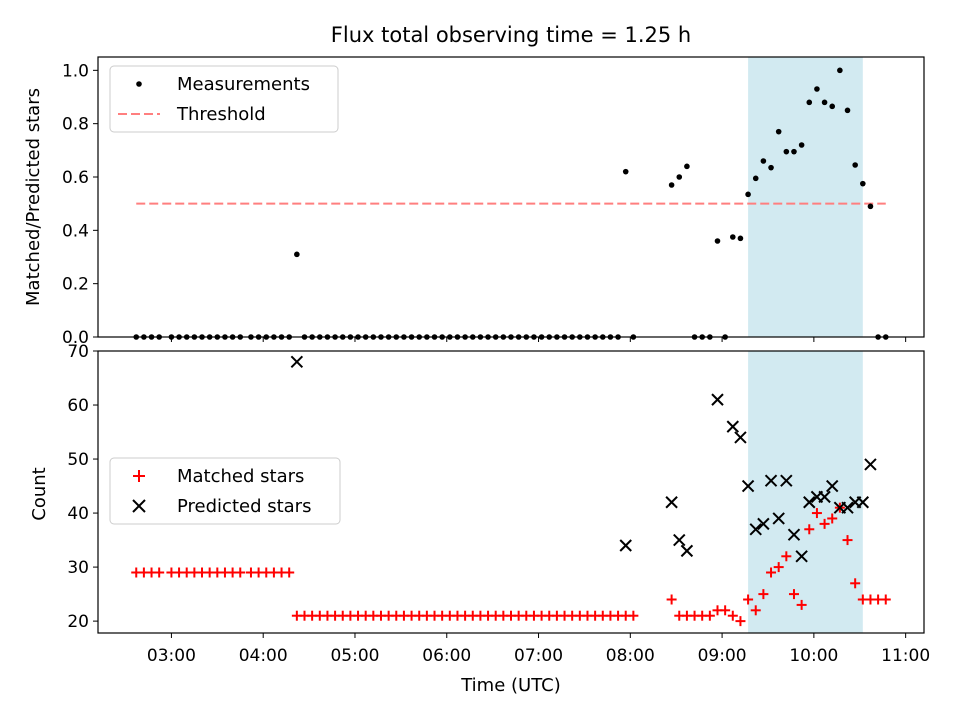 This screenshot has height=720, width=960. Describe the element at coordinates (221, 114) in the screenshot. I see `legend-threshold-label: Threshold` at that location.